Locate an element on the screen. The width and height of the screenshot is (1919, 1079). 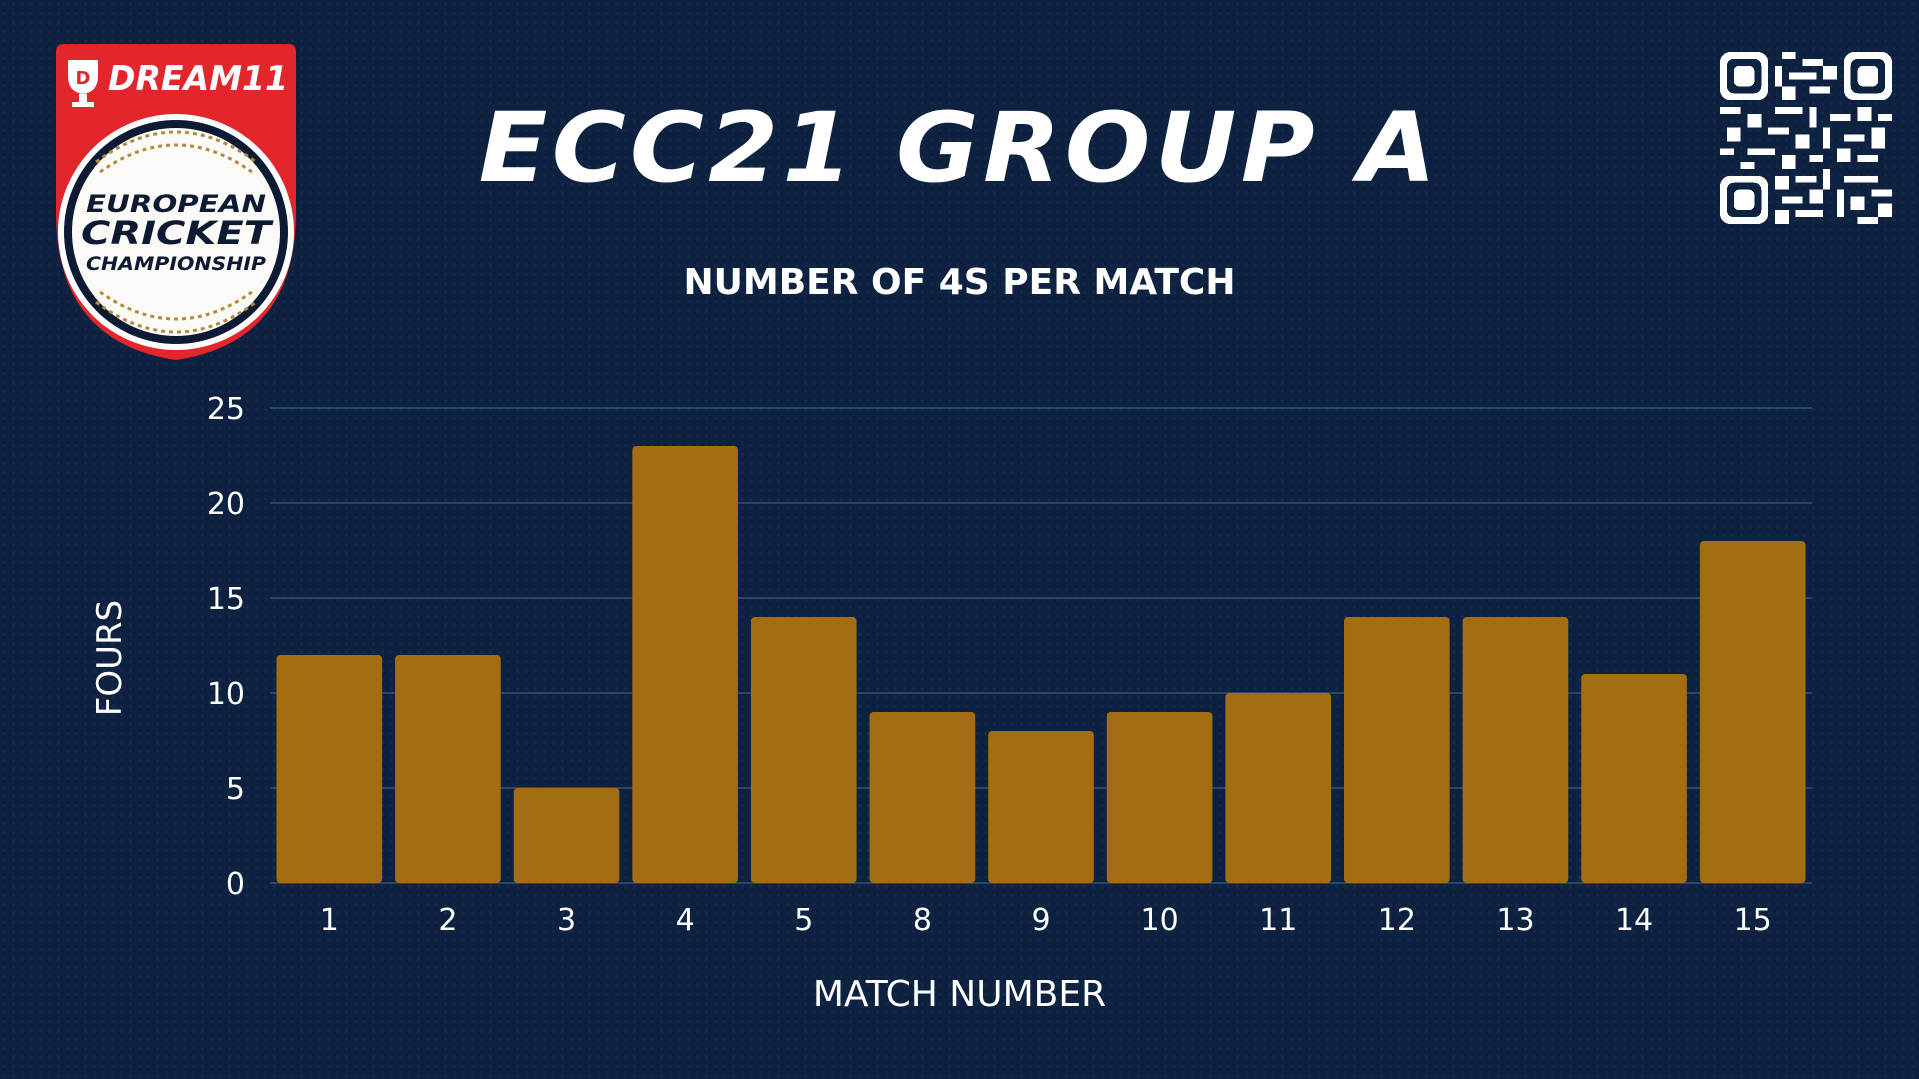
x-tick-label: 15 is located at coordinates (1753, 920).